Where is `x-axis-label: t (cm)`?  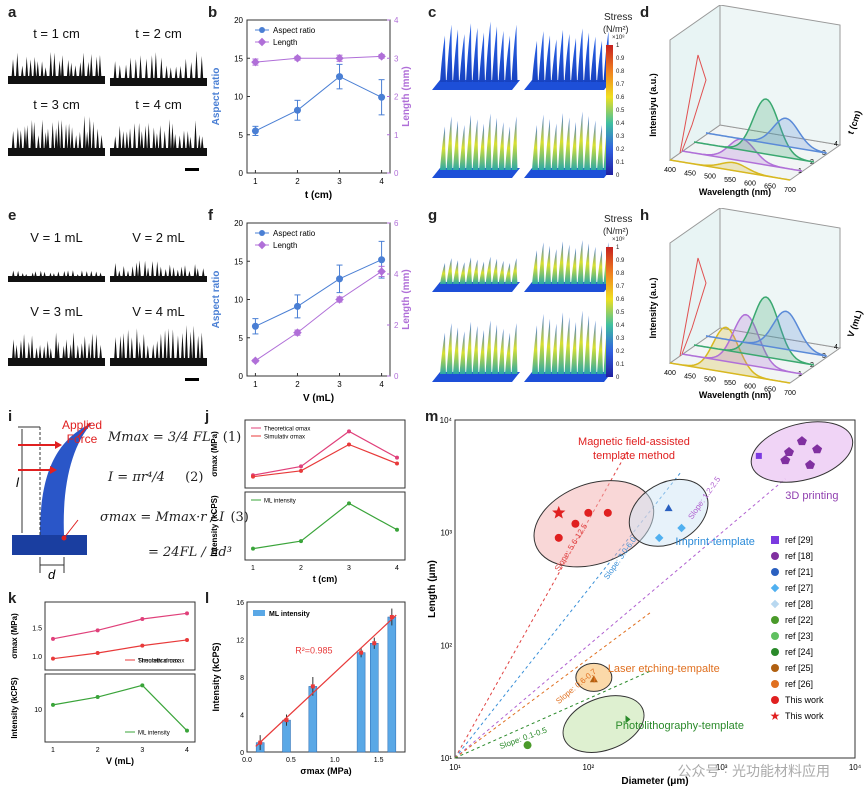 x-axis-label: t (cm) is located at coordinates (318, 195).